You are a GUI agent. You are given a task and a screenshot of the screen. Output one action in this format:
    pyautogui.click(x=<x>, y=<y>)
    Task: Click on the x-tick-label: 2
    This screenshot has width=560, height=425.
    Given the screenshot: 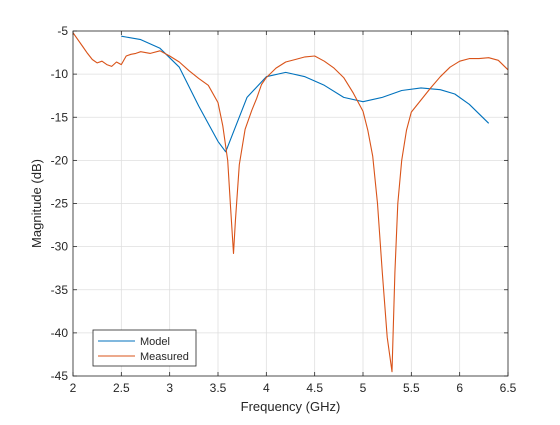 What is the action you would take?
    pyautogui.click(x=73, y=388)
    